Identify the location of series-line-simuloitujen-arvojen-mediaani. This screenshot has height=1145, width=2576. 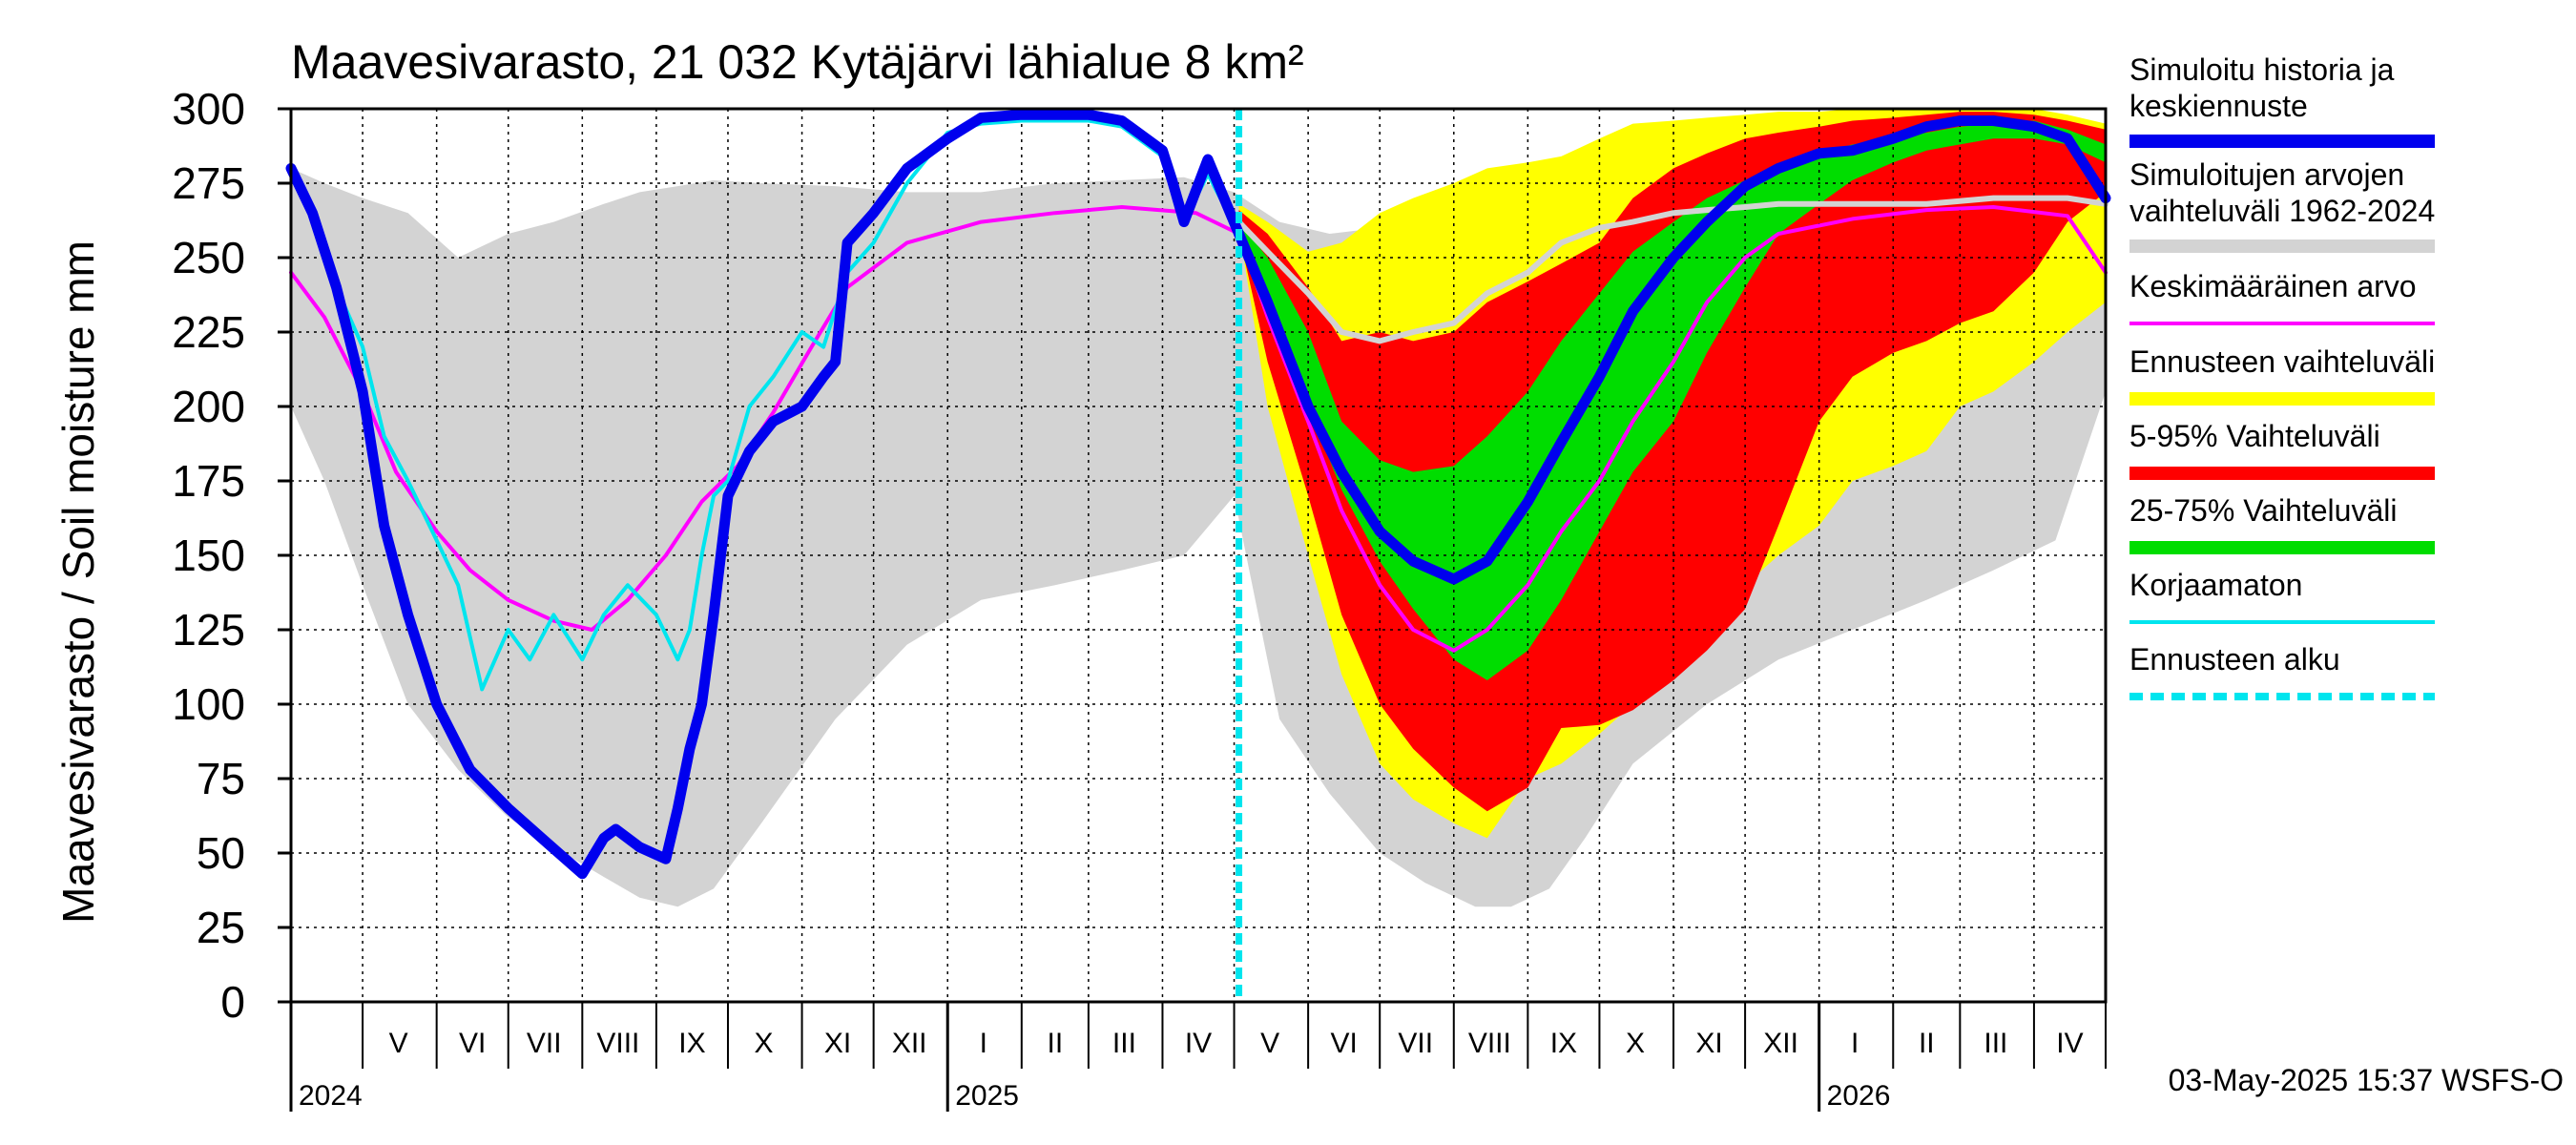
(1672, 269).